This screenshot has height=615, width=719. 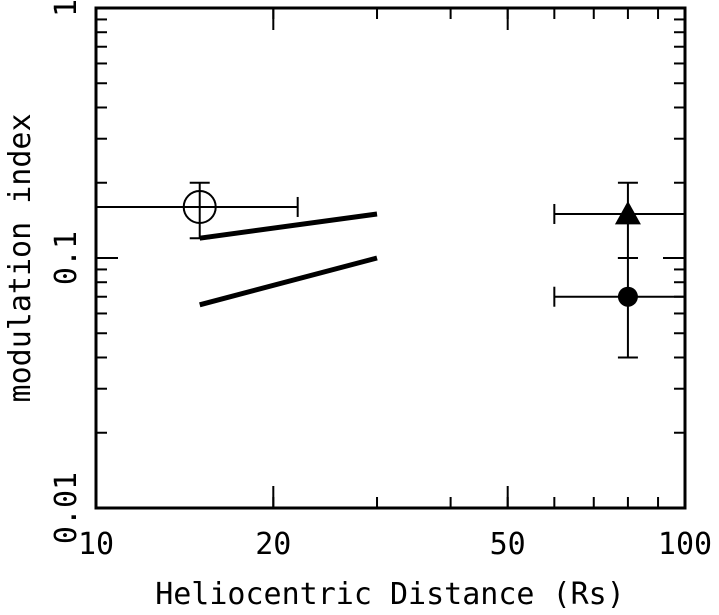 What do you see at coordinates (508, 544) in the screenshot?
I see `x-tick-label: 50` at bounding box center [508, 544].